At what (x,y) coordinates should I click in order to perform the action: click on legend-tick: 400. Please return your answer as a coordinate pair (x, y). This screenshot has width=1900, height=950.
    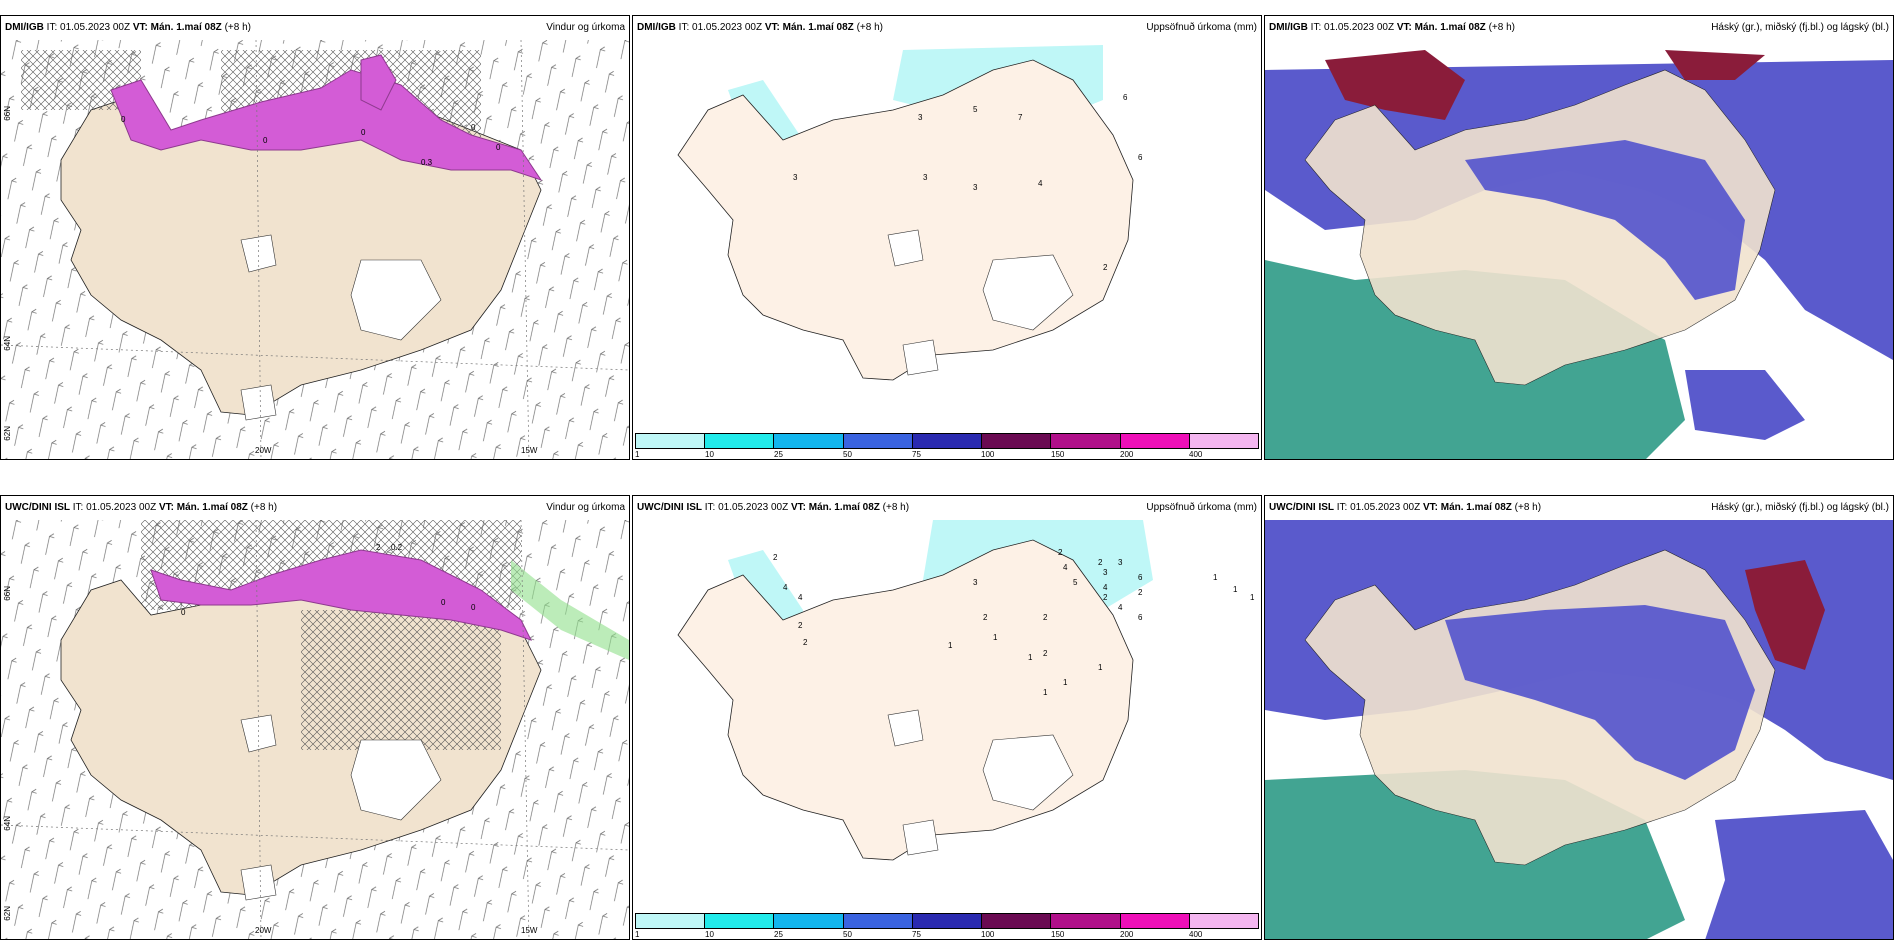
    Looking at the image, I should click on (1196, 454).